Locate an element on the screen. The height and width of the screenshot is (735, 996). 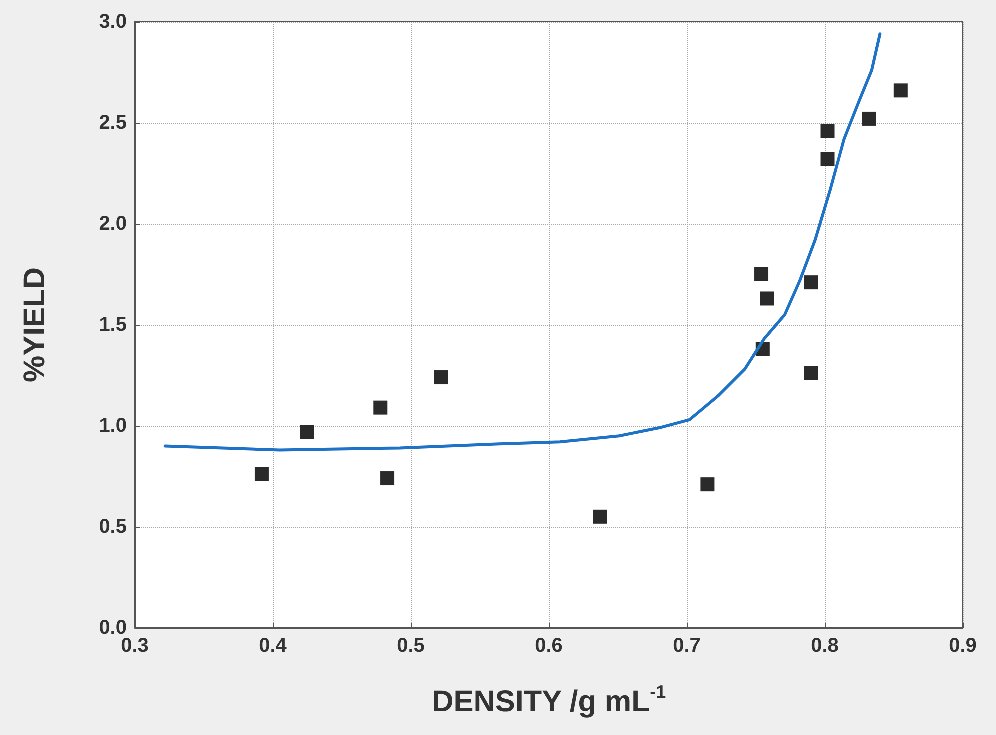
y-tick-label: 3.0 is located at coordinates (113, 22).